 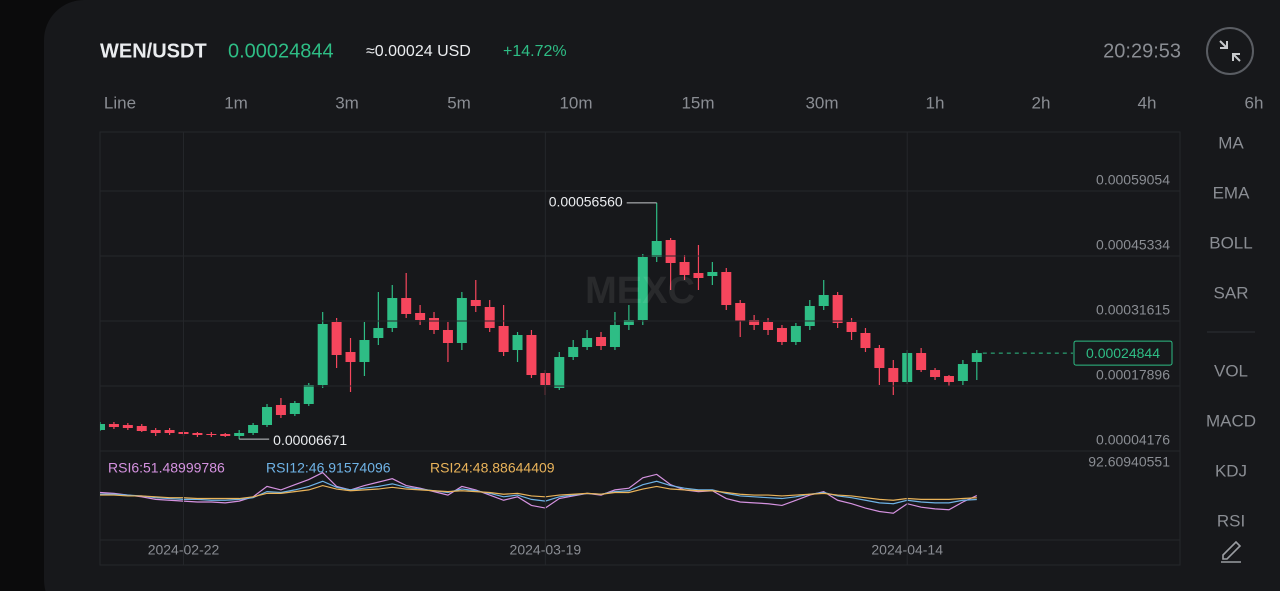 What do you see at coordinates (184, 550) in the screenshot?
I see `x-tick-label: 2024-02-22` at bounding box center [184, 550].